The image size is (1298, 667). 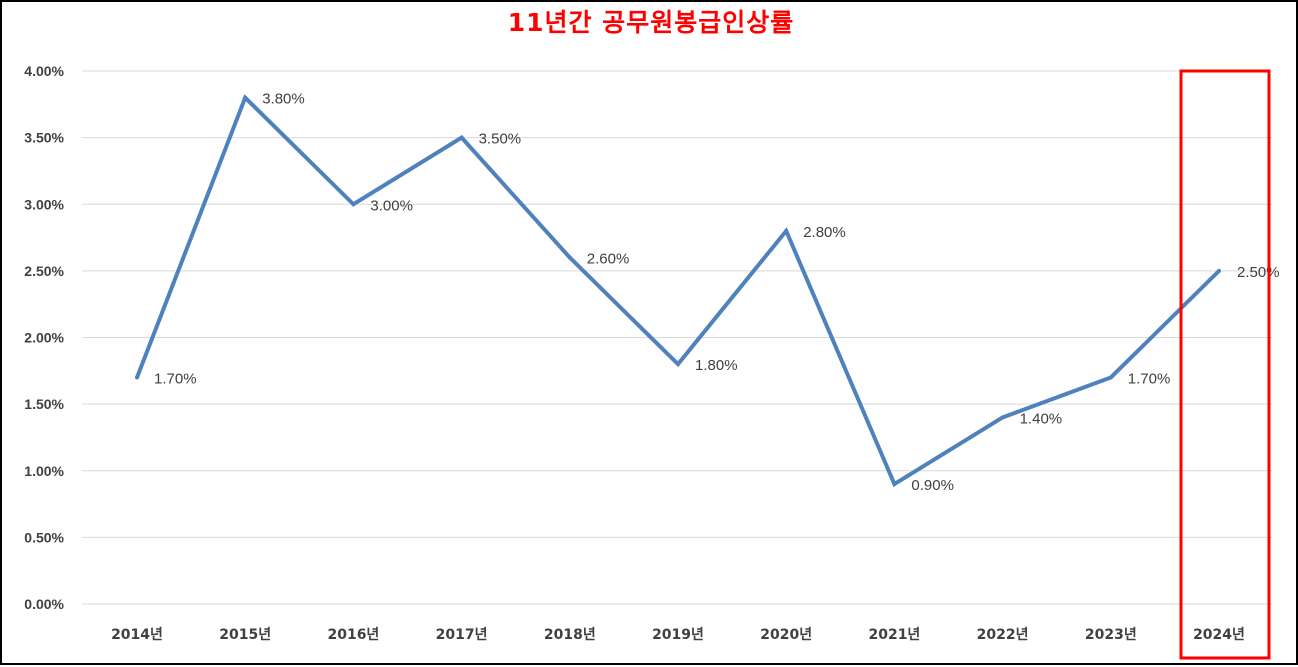 I want to click on data-label: 2.50%, so click(x=1258, y=272).